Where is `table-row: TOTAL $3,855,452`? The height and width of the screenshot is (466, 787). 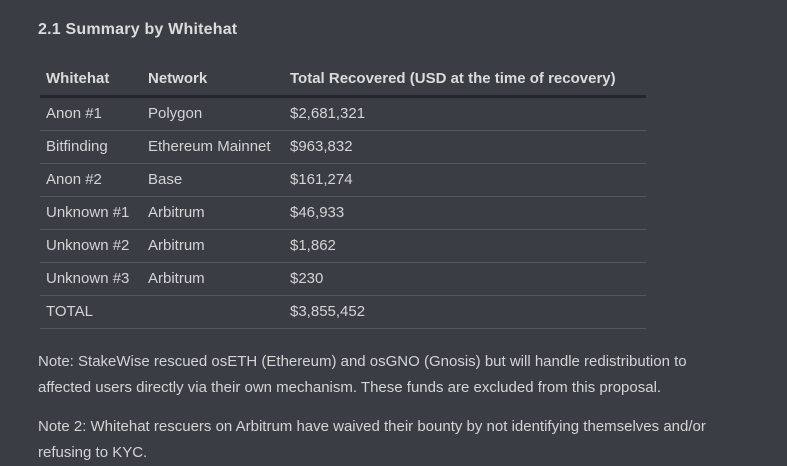
table-row: TOTAL $3,855,452 is located at coordinates (343, 312).